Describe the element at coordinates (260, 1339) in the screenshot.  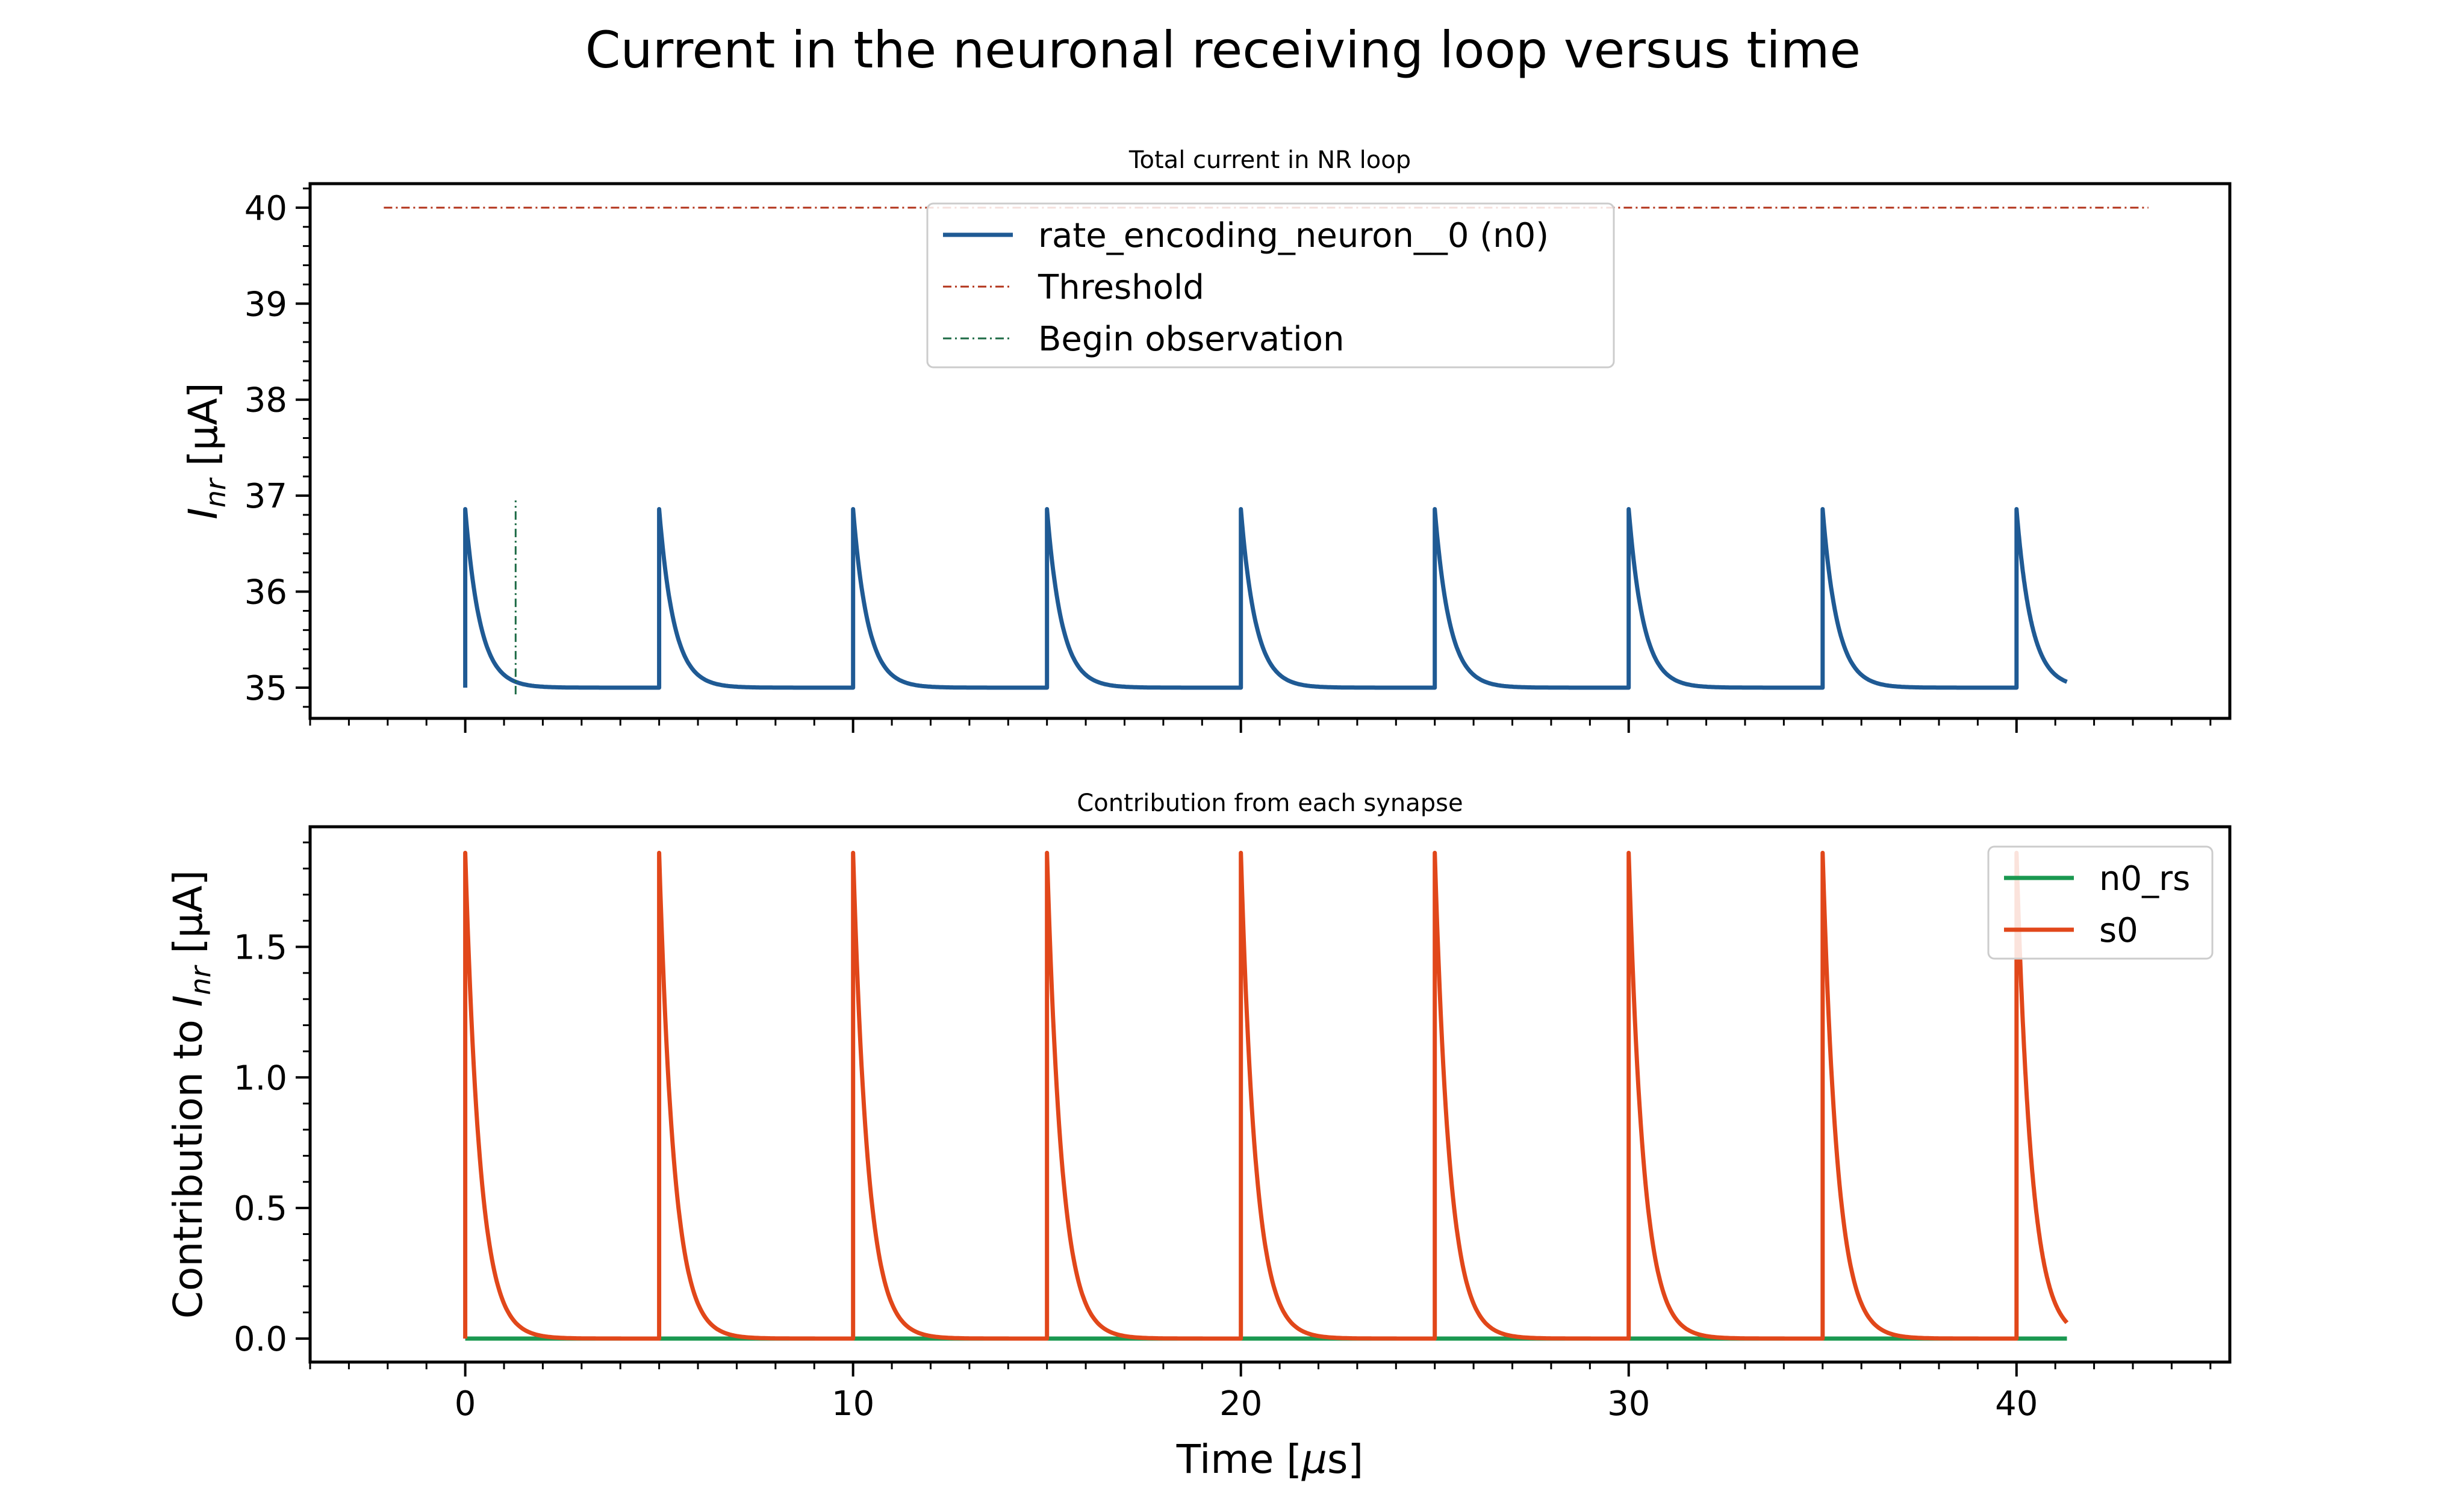
I see `y-tick-label: 0.0` at that location.